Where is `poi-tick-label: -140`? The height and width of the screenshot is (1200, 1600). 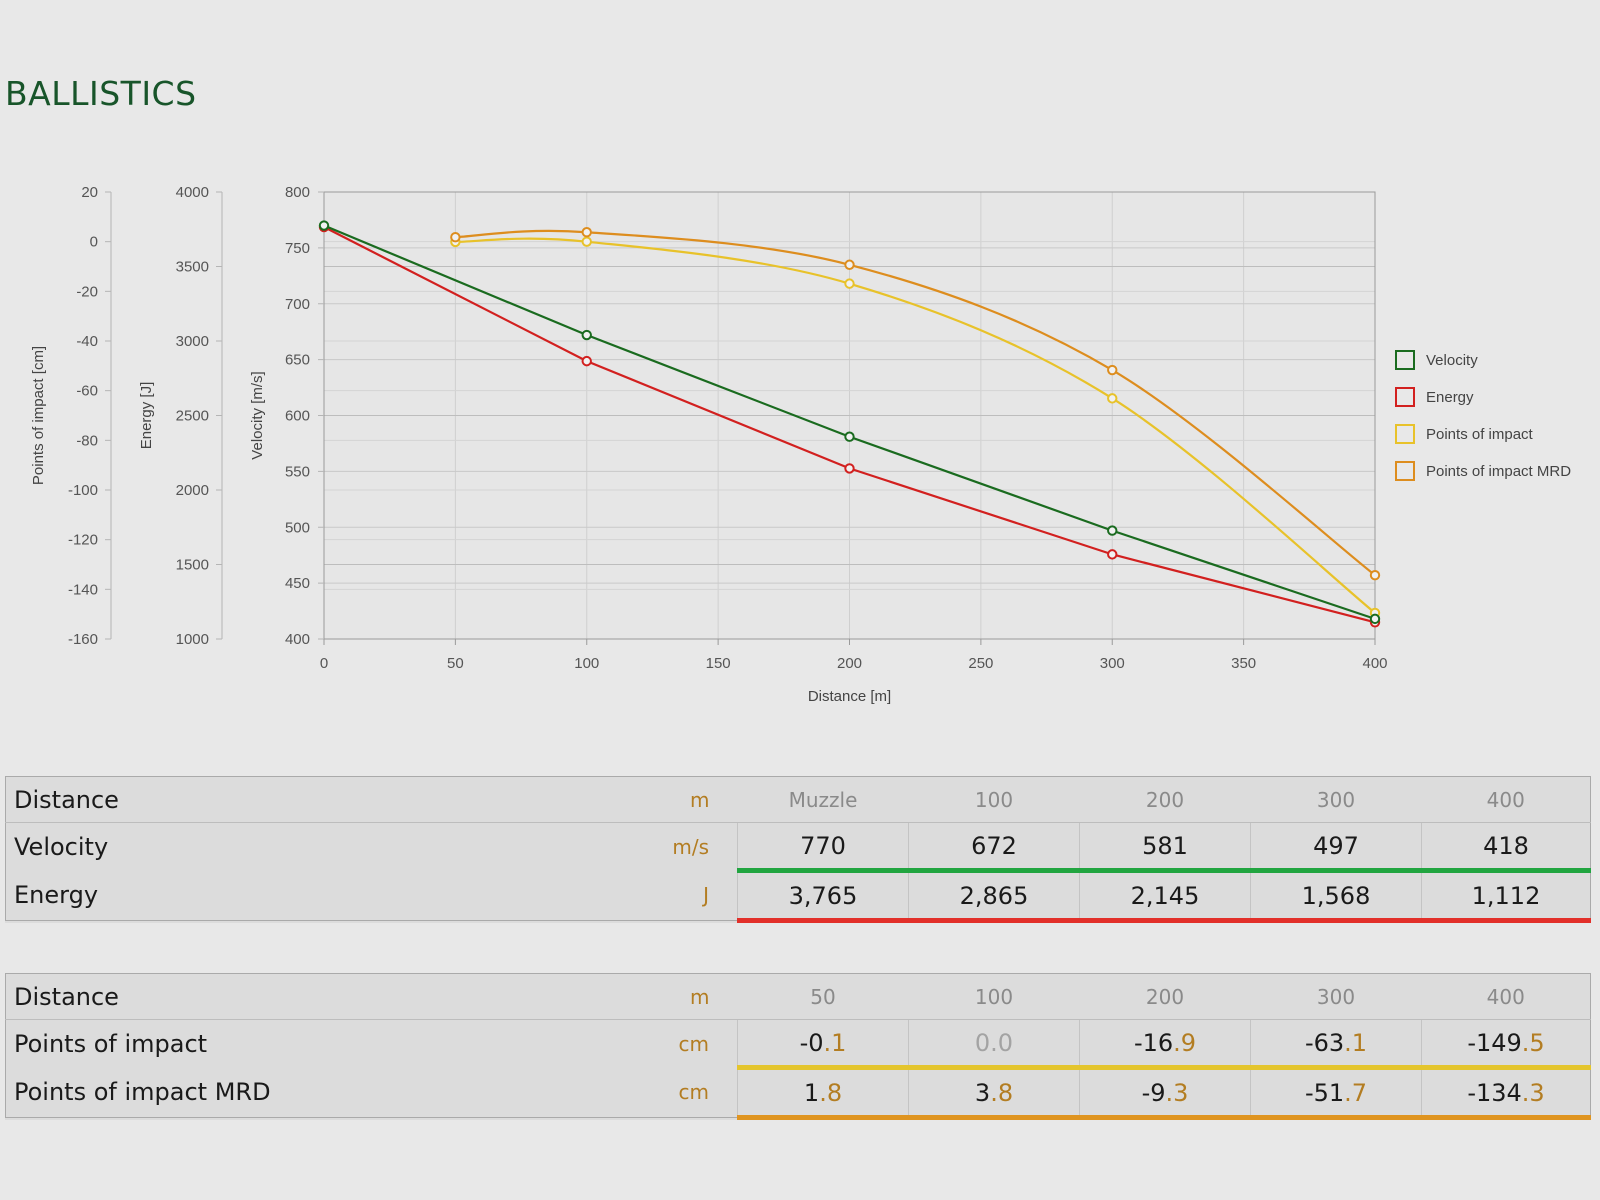 poi-tick-label: -140 is located at coordinates (83, 589).